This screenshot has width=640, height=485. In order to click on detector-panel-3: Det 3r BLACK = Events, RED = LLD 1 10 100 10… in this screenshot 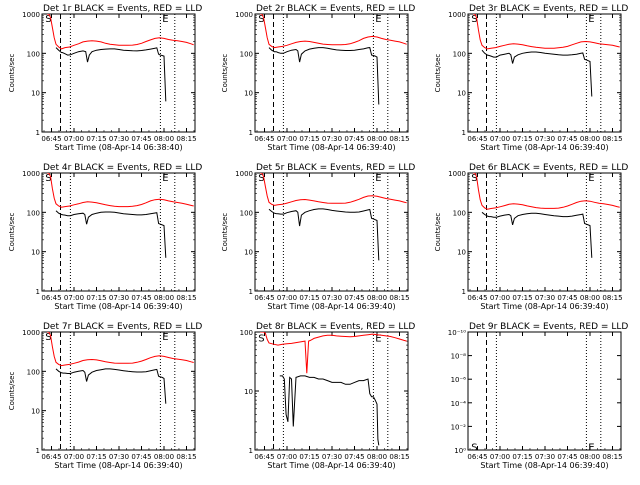, I will do `click(531, 78)`.